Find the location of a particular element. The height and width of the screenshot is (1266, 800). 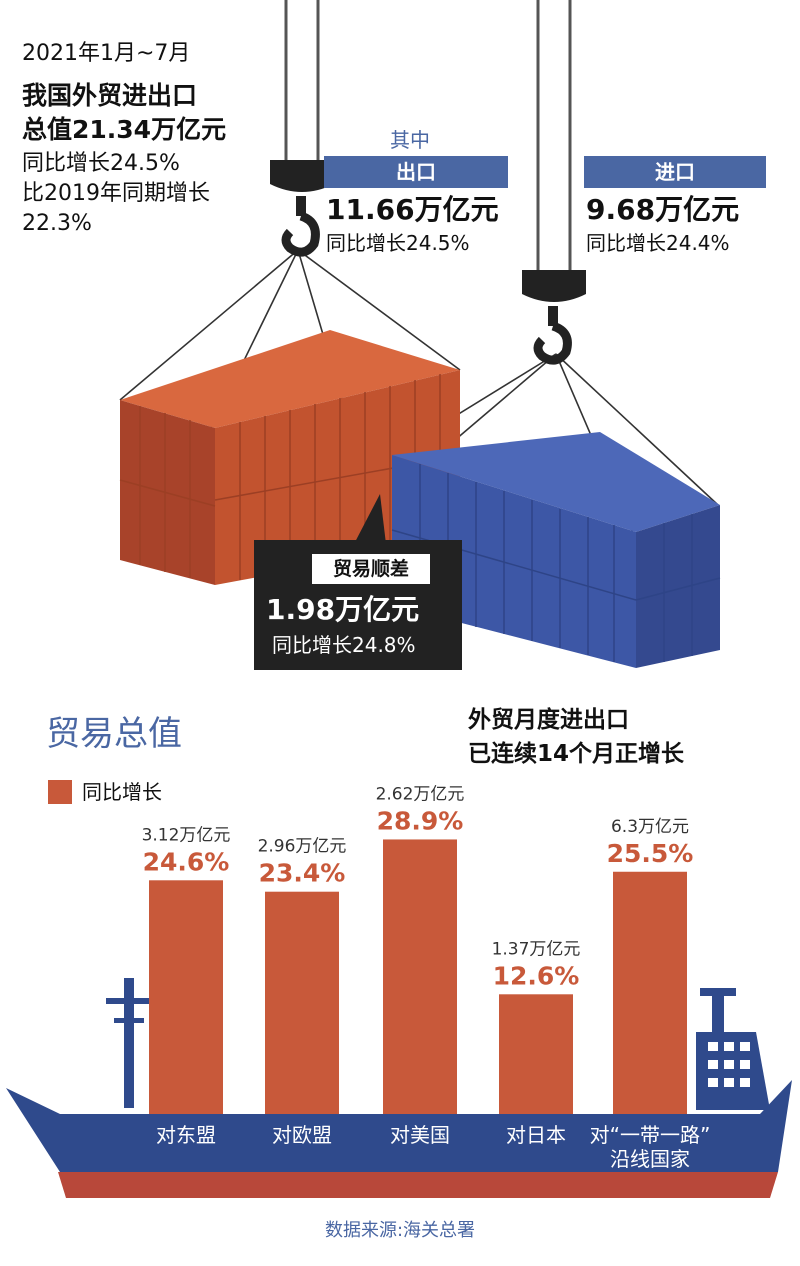

source-note: 数据来源:海关总署 is located at coordinates (400, 1230).